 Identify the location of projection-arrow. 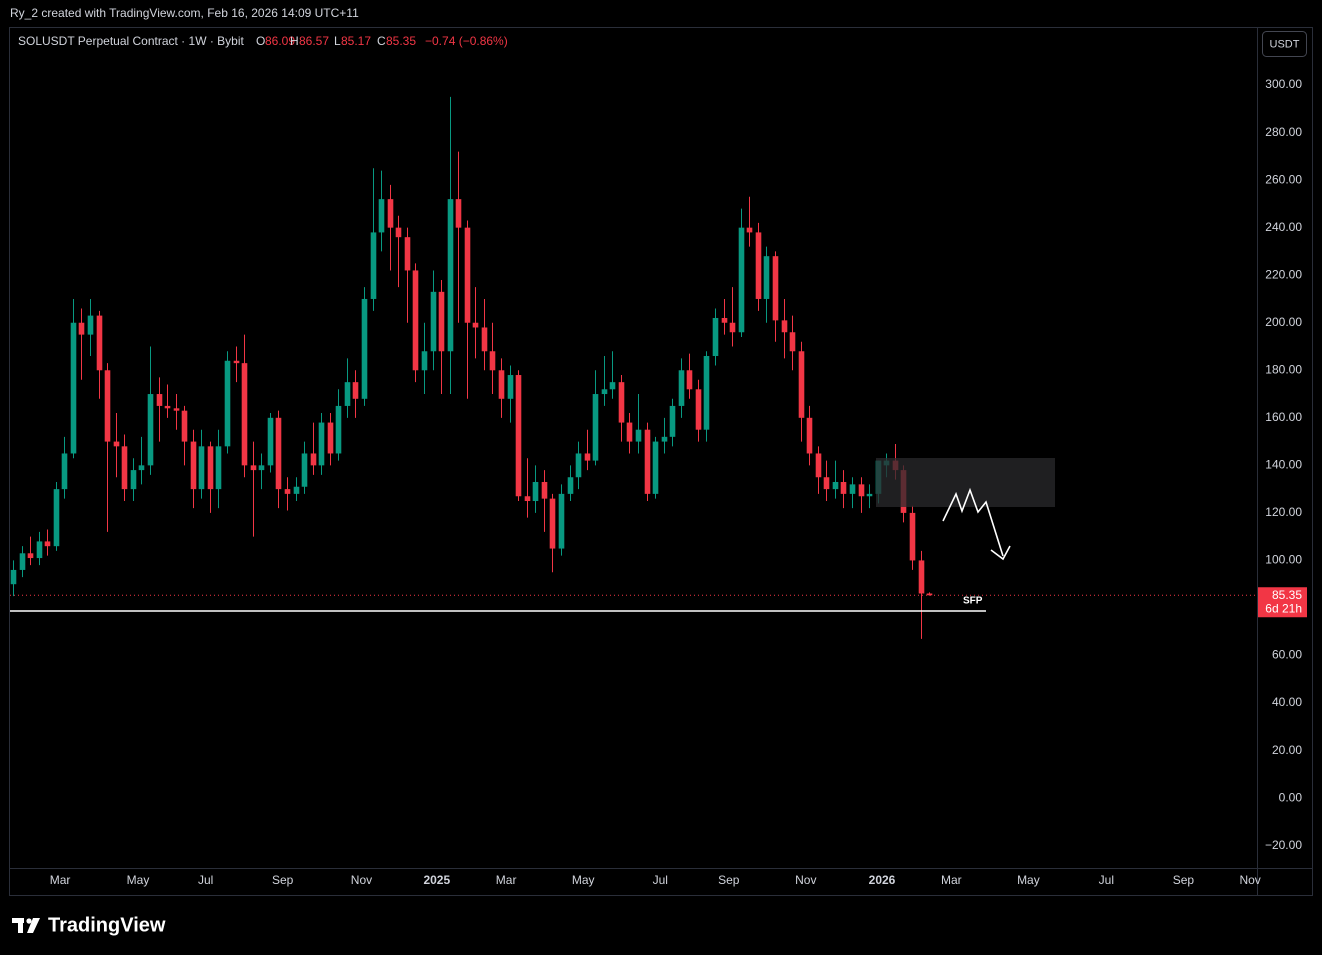
(973, 522).